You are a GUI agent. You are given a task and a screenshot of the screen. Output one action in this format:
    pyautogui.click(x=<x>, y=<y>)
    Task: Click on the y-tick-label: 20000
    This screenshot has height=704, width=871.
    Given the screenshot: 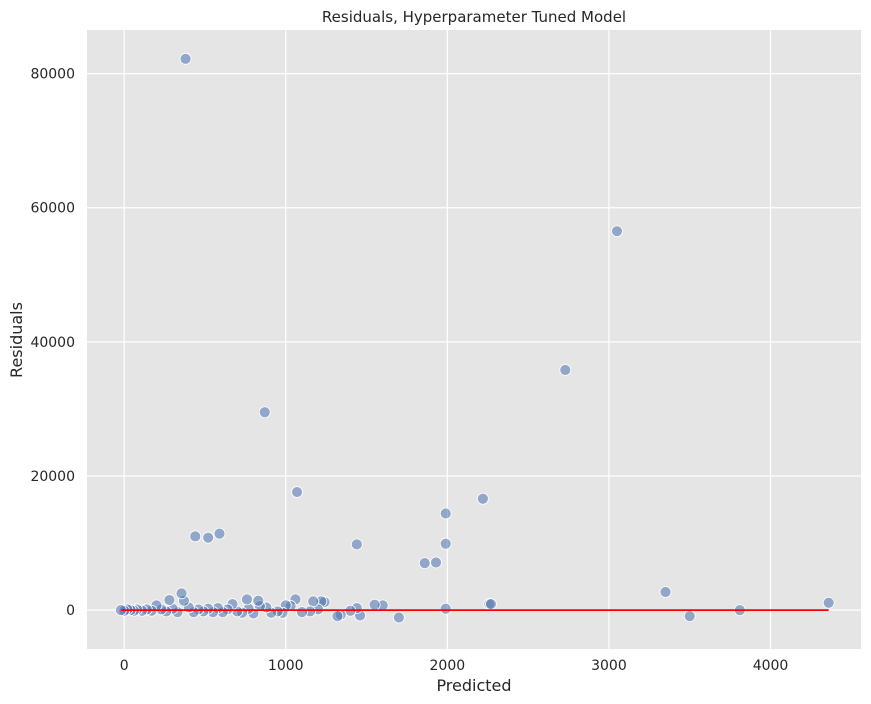 What is the action you would take?
    pyautogui.click(x=52, y=477)
    